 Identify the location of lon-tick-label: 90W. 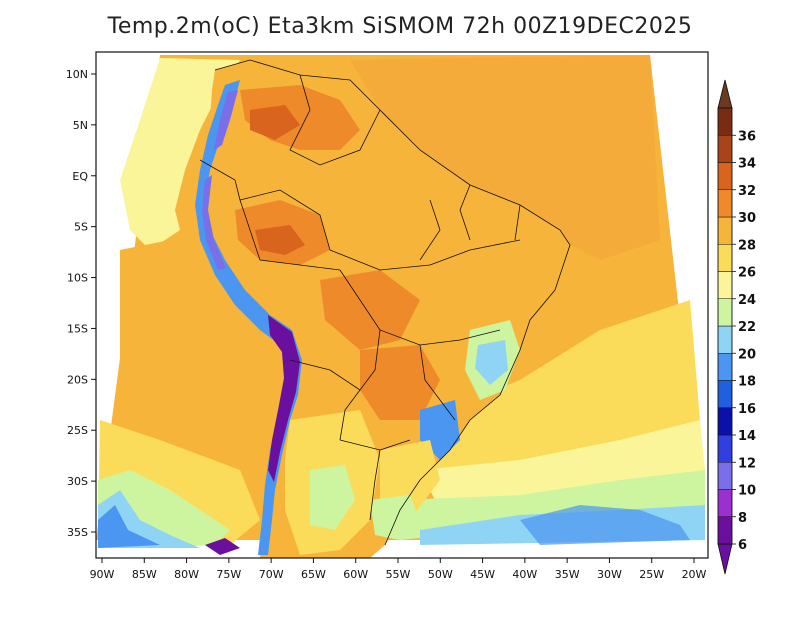
(102, 574).